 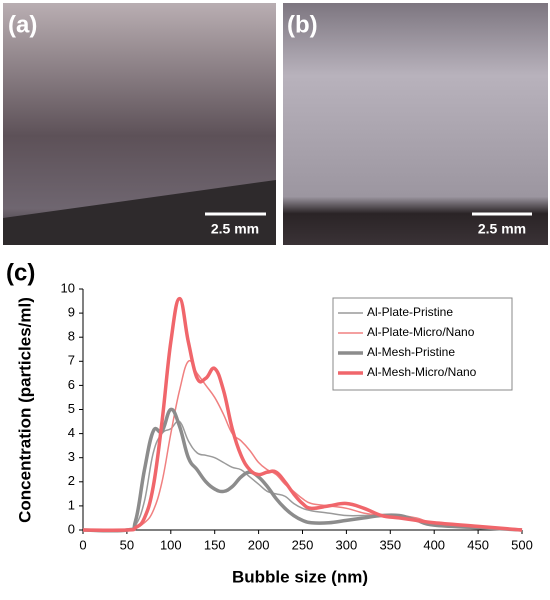 I want to click on y-tick-label: 7, so click(x=71, y=360).